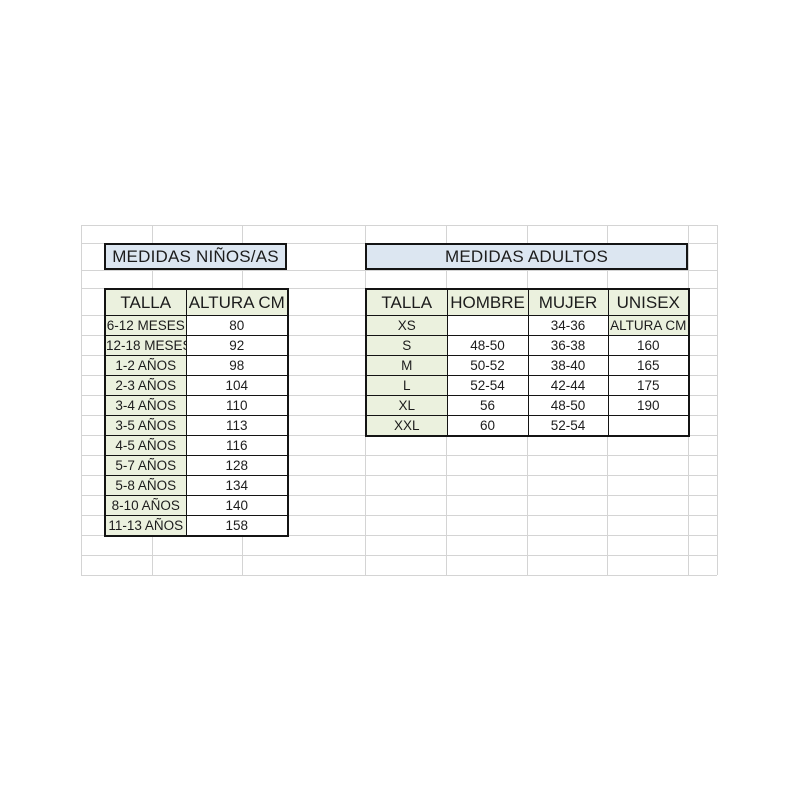  I want to click on table-row: 3-4 AÑOS 110, so click(196, 405).